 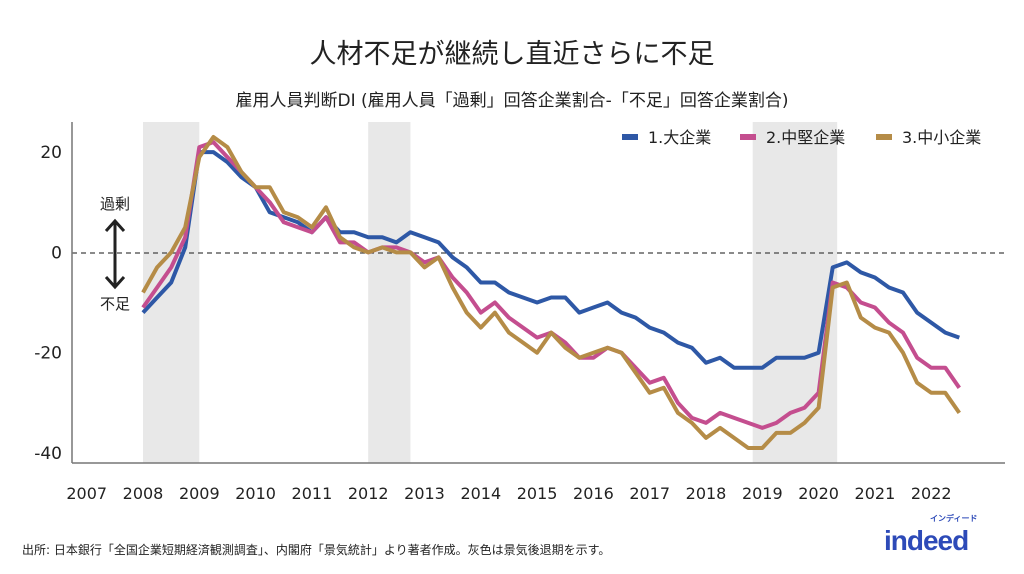 What do you see at coordinates (941, 137) in the screenshot?
I see `legend-label: 3.中小企業` at bounding box center [941, 137].